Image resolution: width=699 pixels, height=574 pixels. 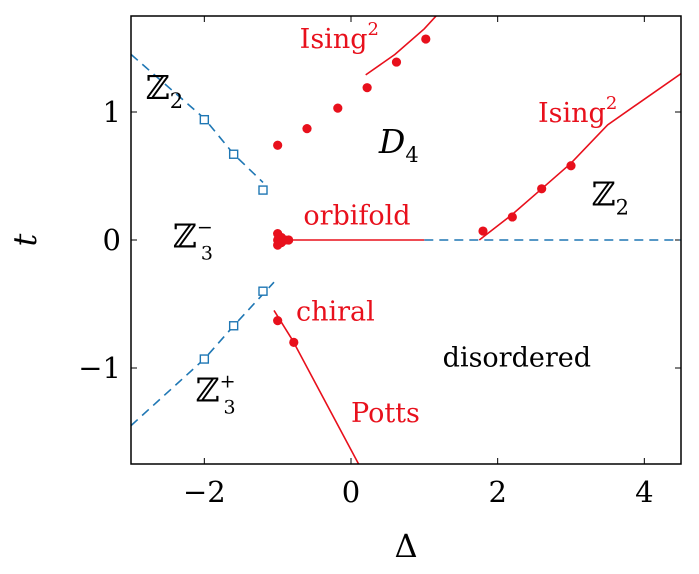 What do you see at coordinates (405, 546) in the screenshot?
I see `x-axis-label: Δ` at bounding box center [405, 546].